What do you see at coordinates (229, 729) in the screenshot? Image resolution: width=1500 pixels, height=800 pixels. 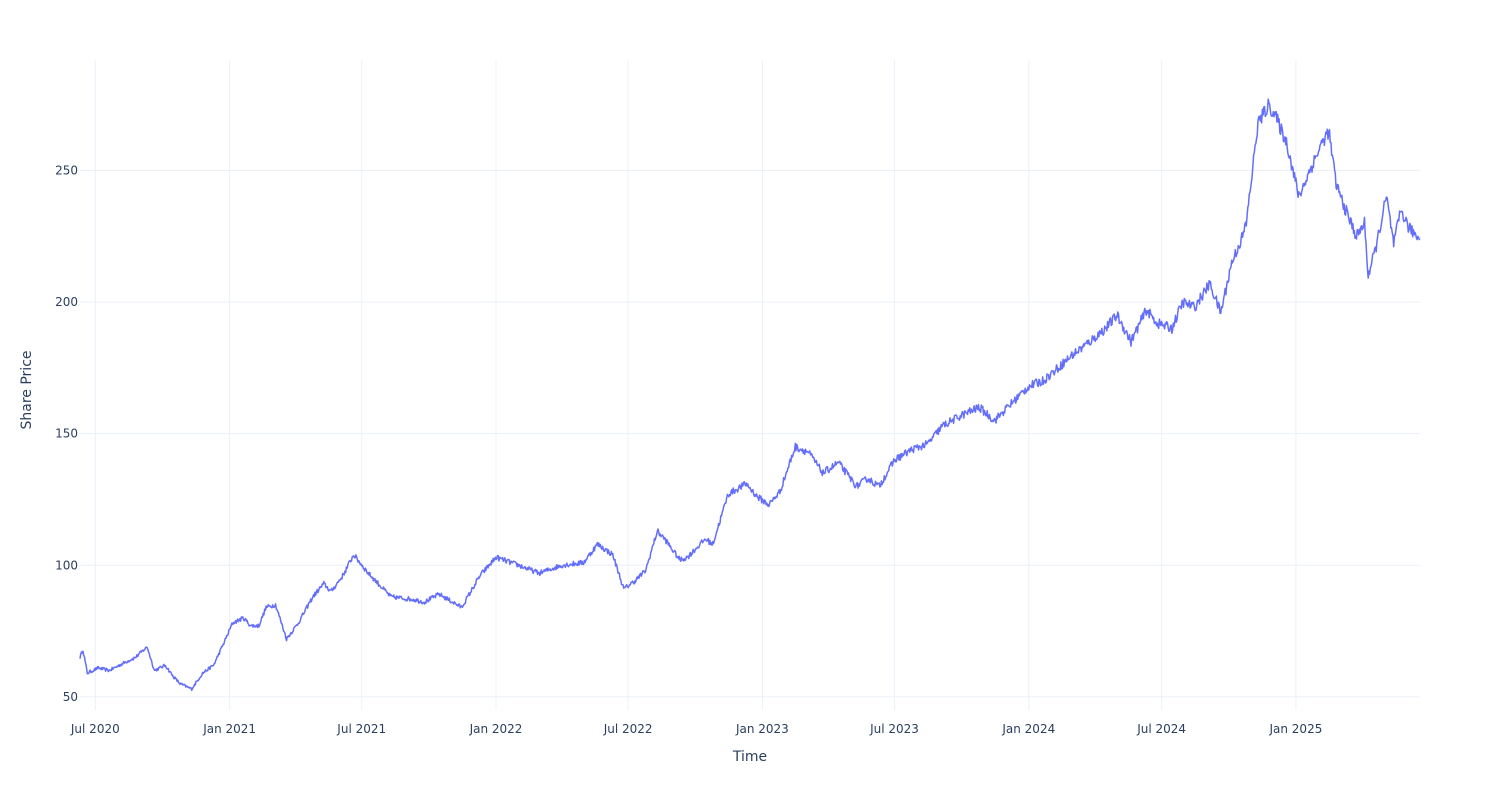 I see `x-tick-label: Jan 2021` at bounding box center [229, 729].